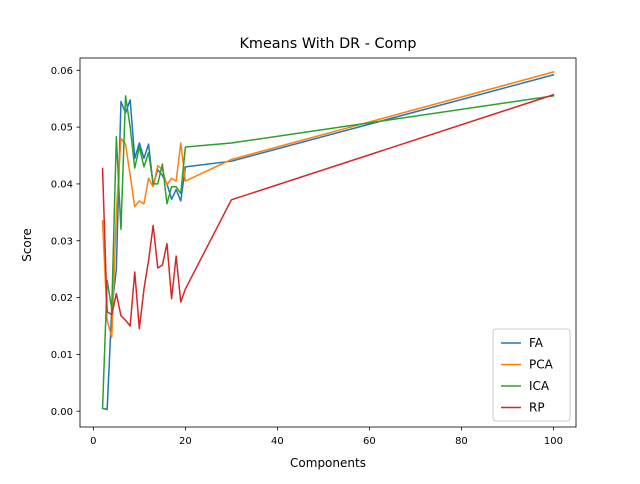 The width and height of the screenshot is (640, 484). I want to click on x-tick-label: 0, so click(93, 441).